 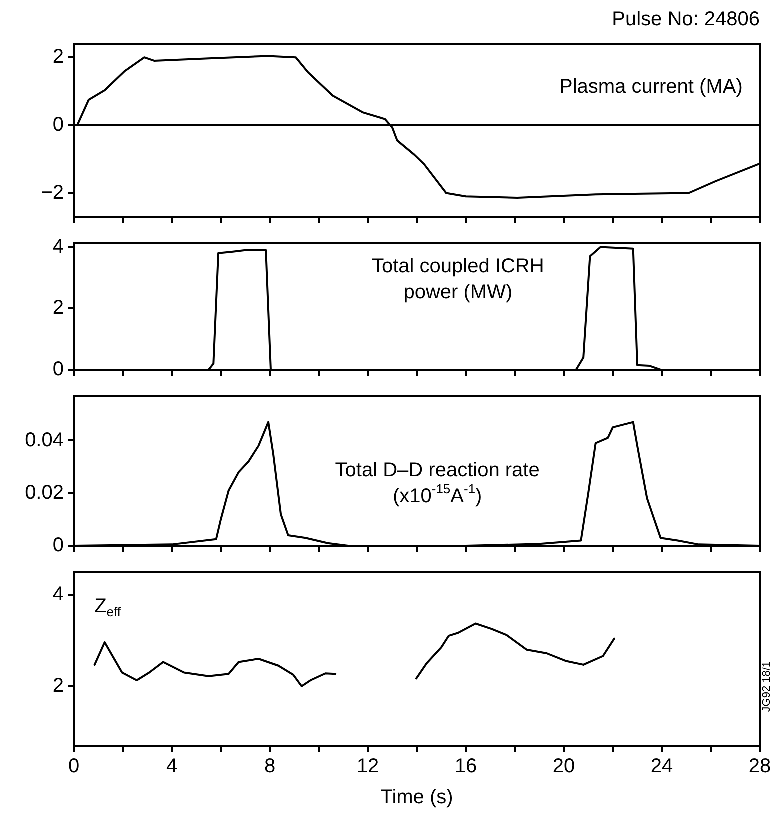 I want to click on x-tick-label: 20, so click(x=564, y=767).